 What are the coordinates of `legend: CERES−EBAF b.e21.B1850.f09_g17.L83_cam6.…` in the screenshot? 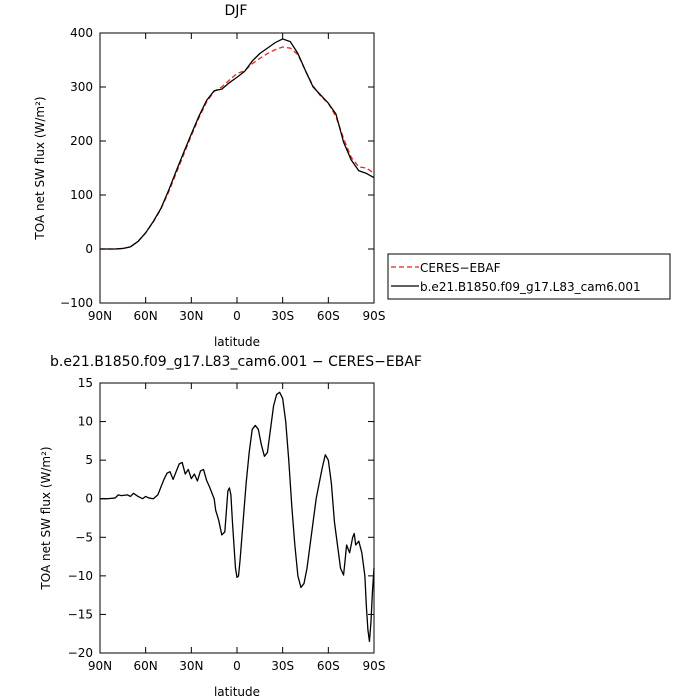 It's located at (529, 276).